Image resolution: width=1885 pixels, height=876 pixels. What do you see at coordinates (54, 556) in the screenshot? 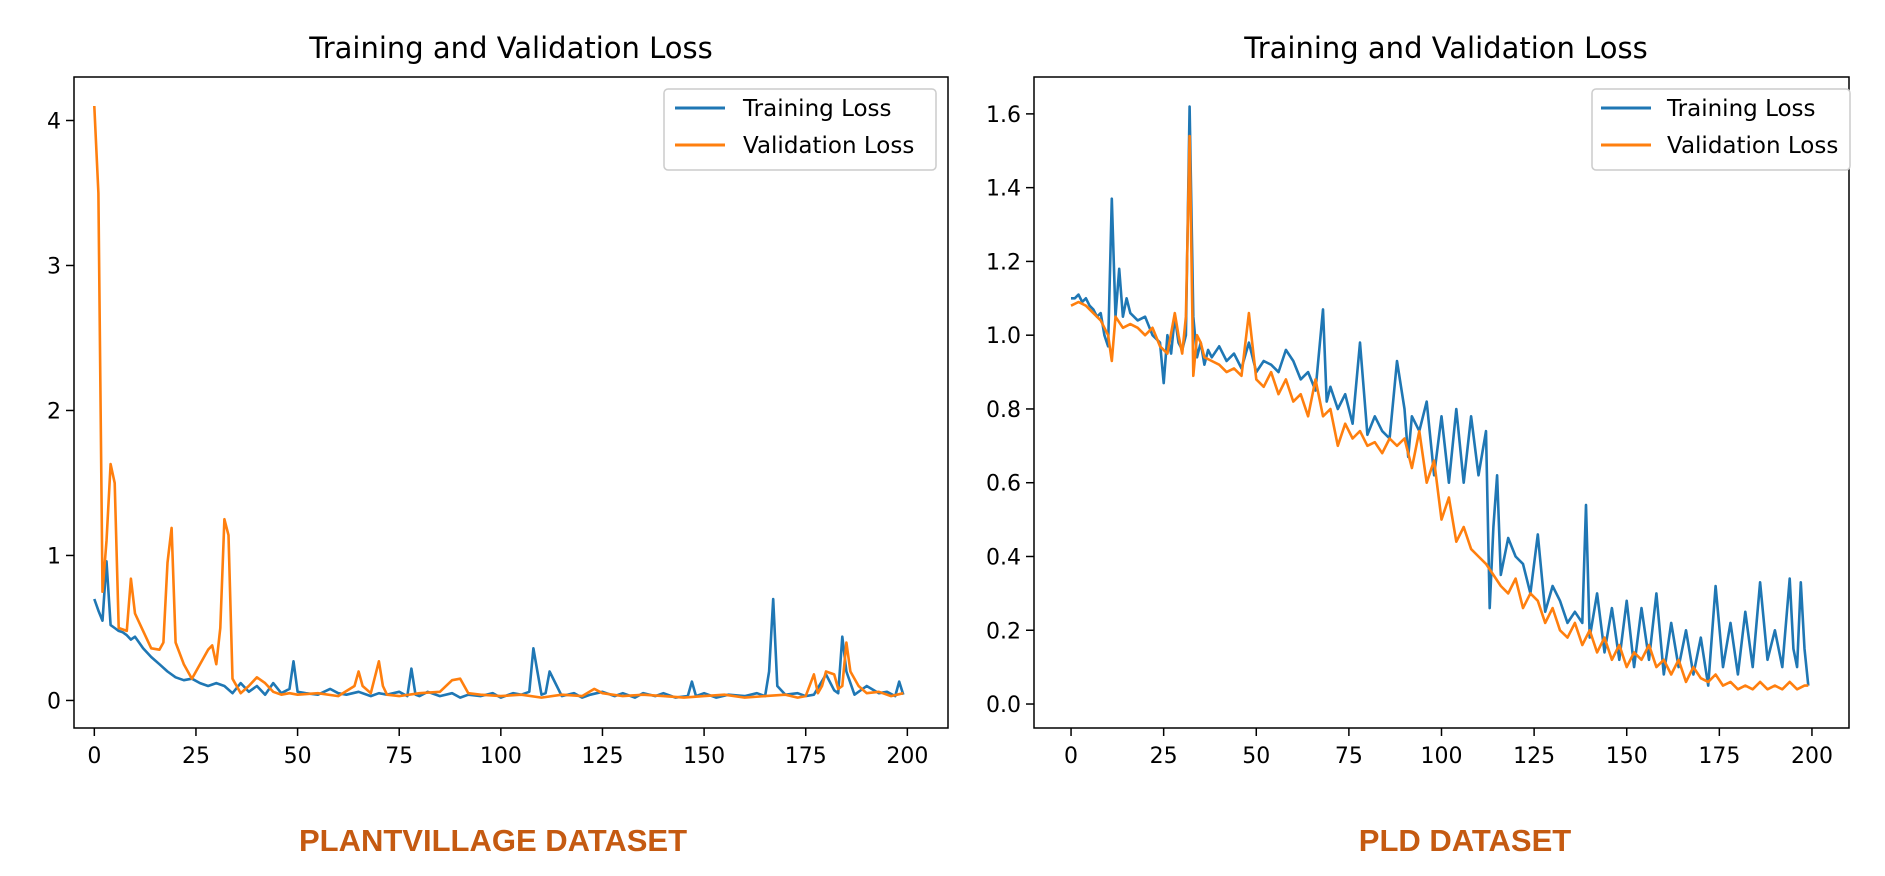
I see `y-tick-label: 1` at bounding box center [54, 556].